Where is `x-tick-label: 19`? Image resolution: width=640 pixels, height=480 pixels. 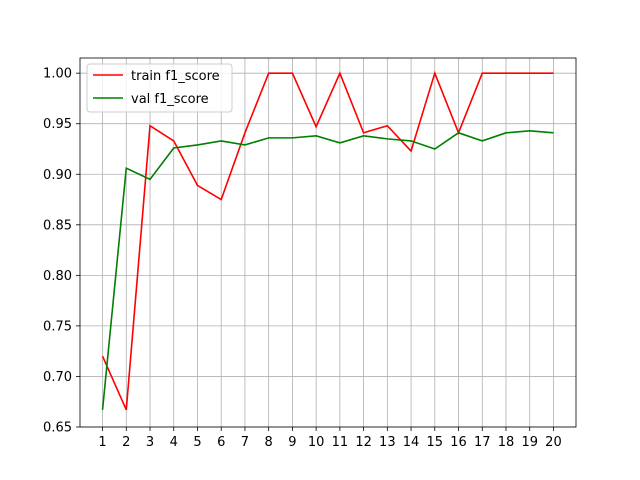 x-tick-label: 19 is located at coordinates (529, 442).